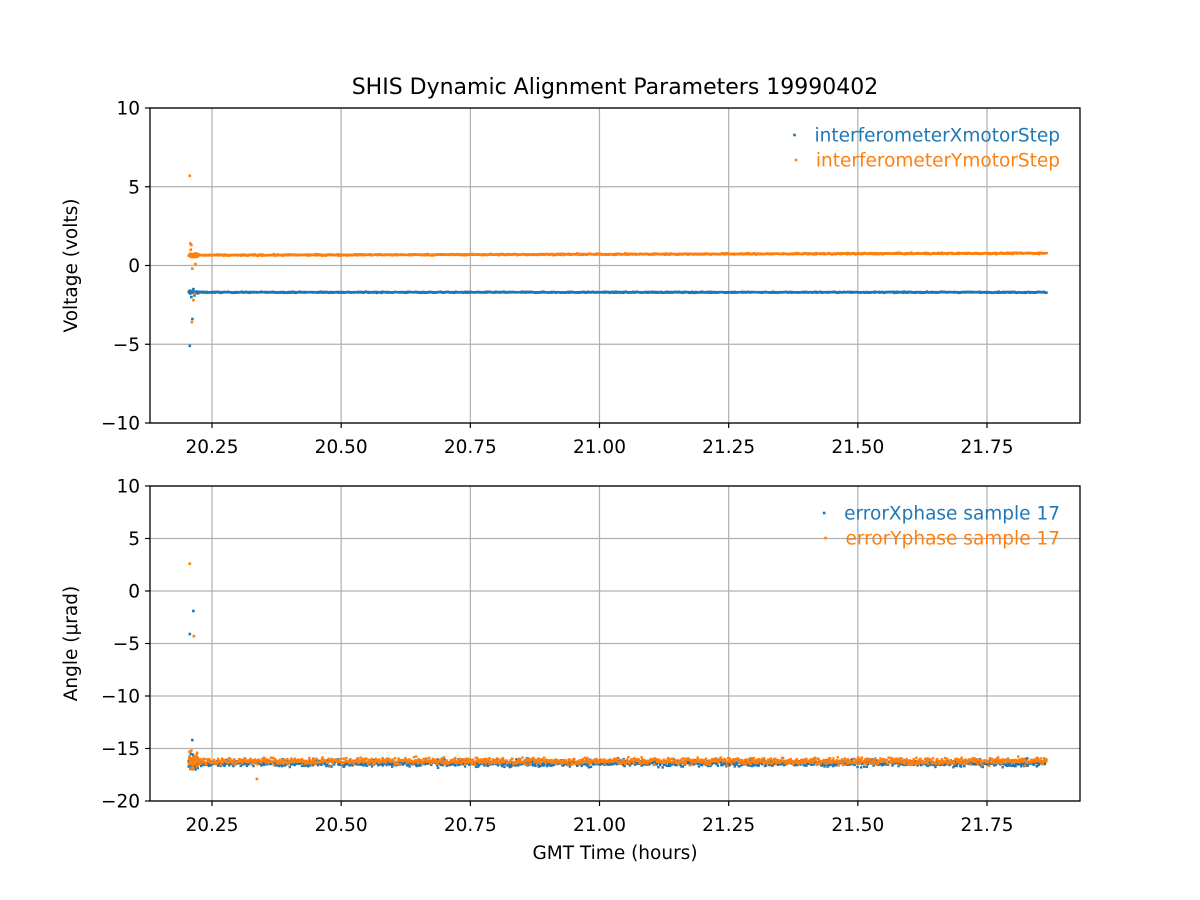 This screenshot has height=900, width=1200. I want to click on voltage-series-1-points, so click(617, 317).